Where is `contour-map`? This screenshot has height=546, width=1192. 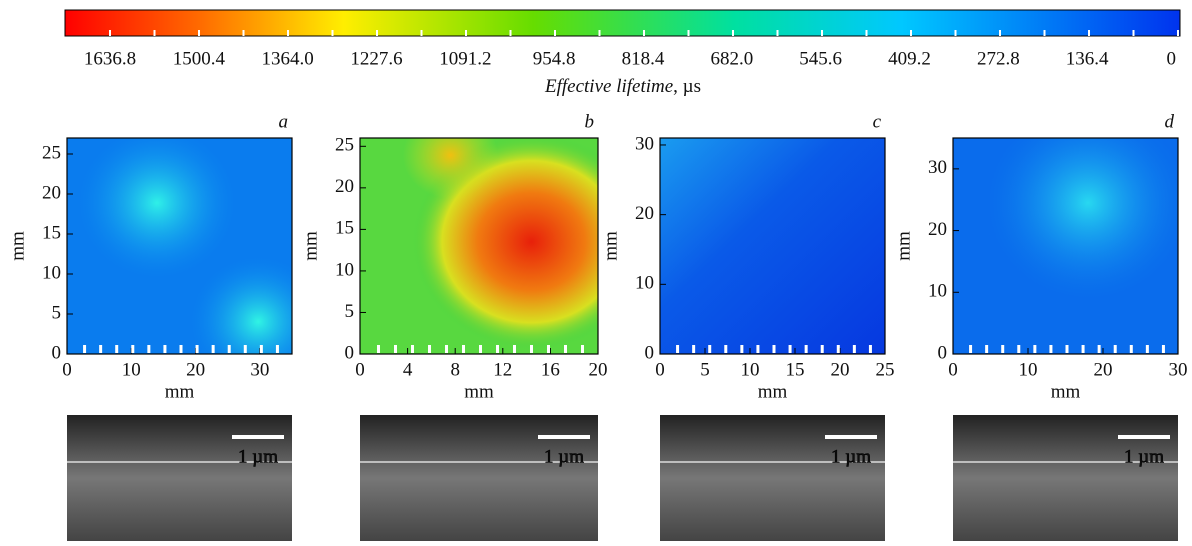 contour-map is located at coordinates (772, 246).